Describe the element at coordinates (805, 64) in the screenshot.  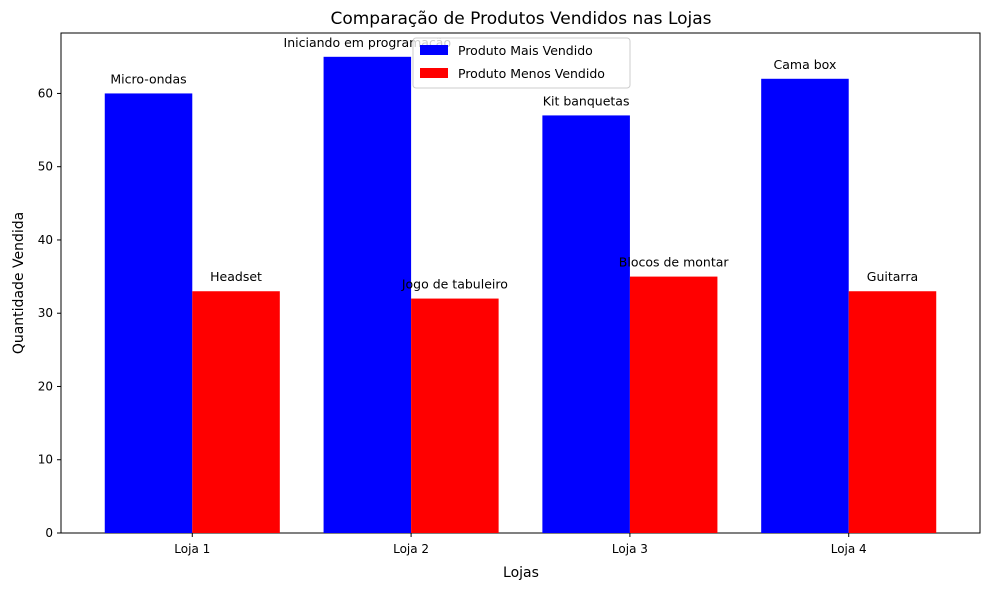
I see `bar-label-most-sold-4: Cama box` at that location.